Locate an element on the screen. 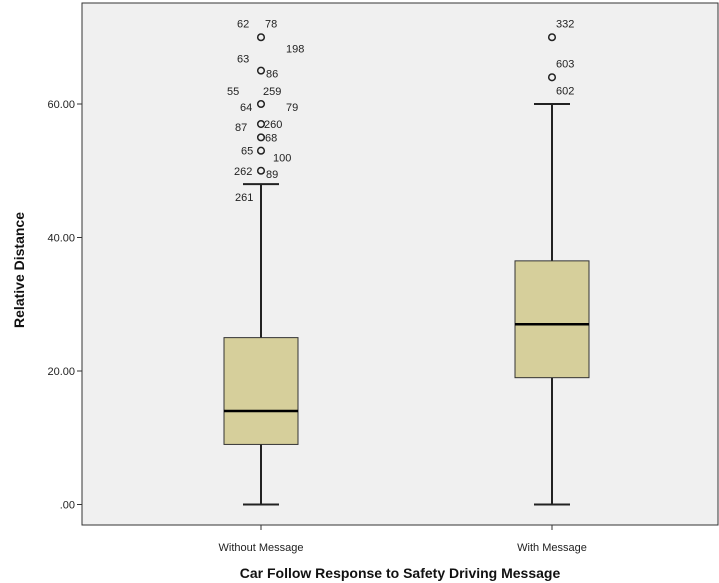 The image size is (719, 583). outlier-label: 262 is located at coordinates (243, 172).